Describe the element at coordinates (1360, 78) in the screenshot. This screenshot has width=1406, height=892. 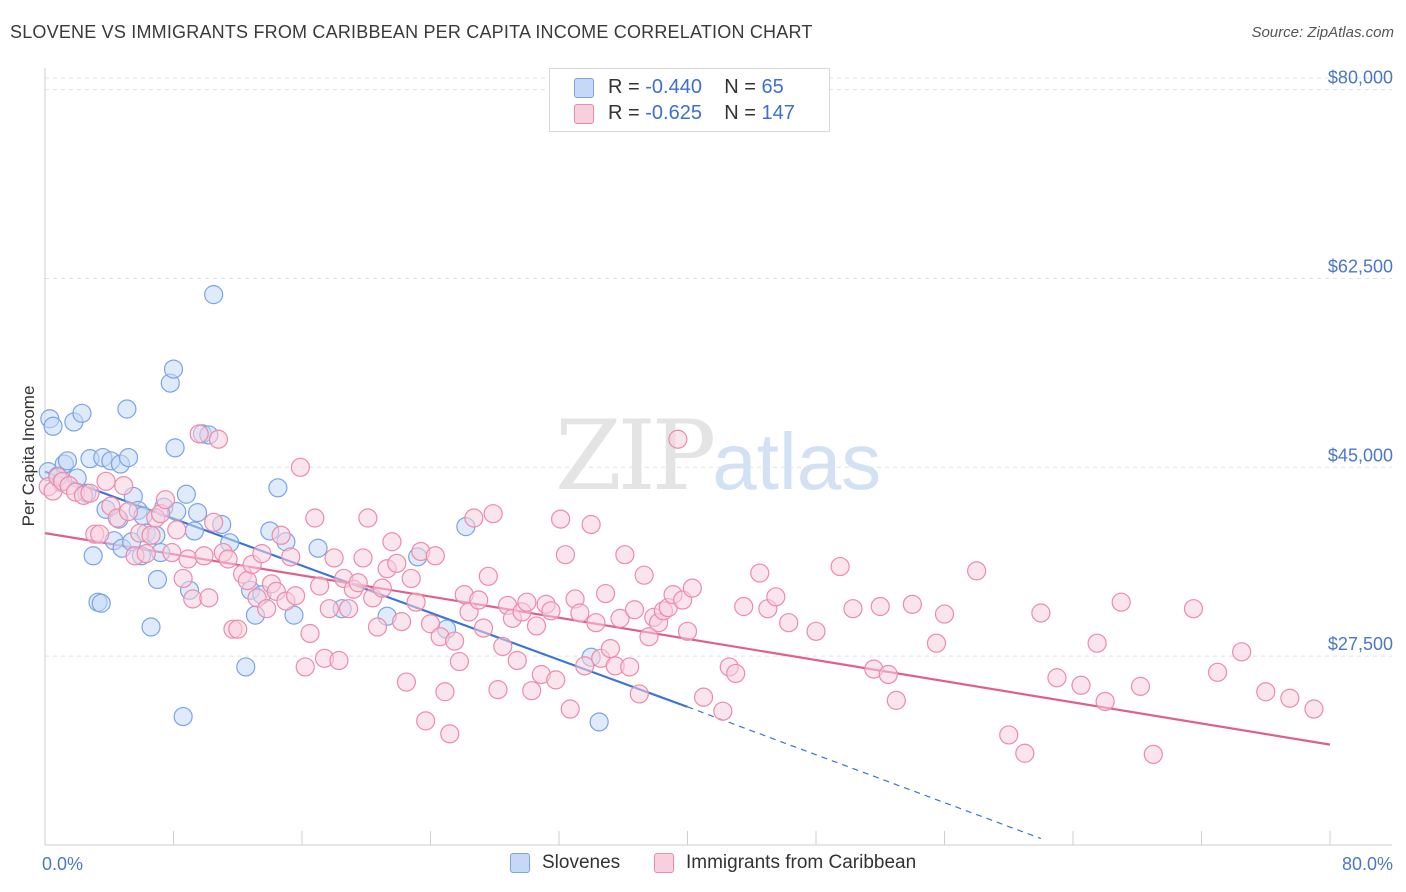
I see `y-tick-label: $80,000` at that location.